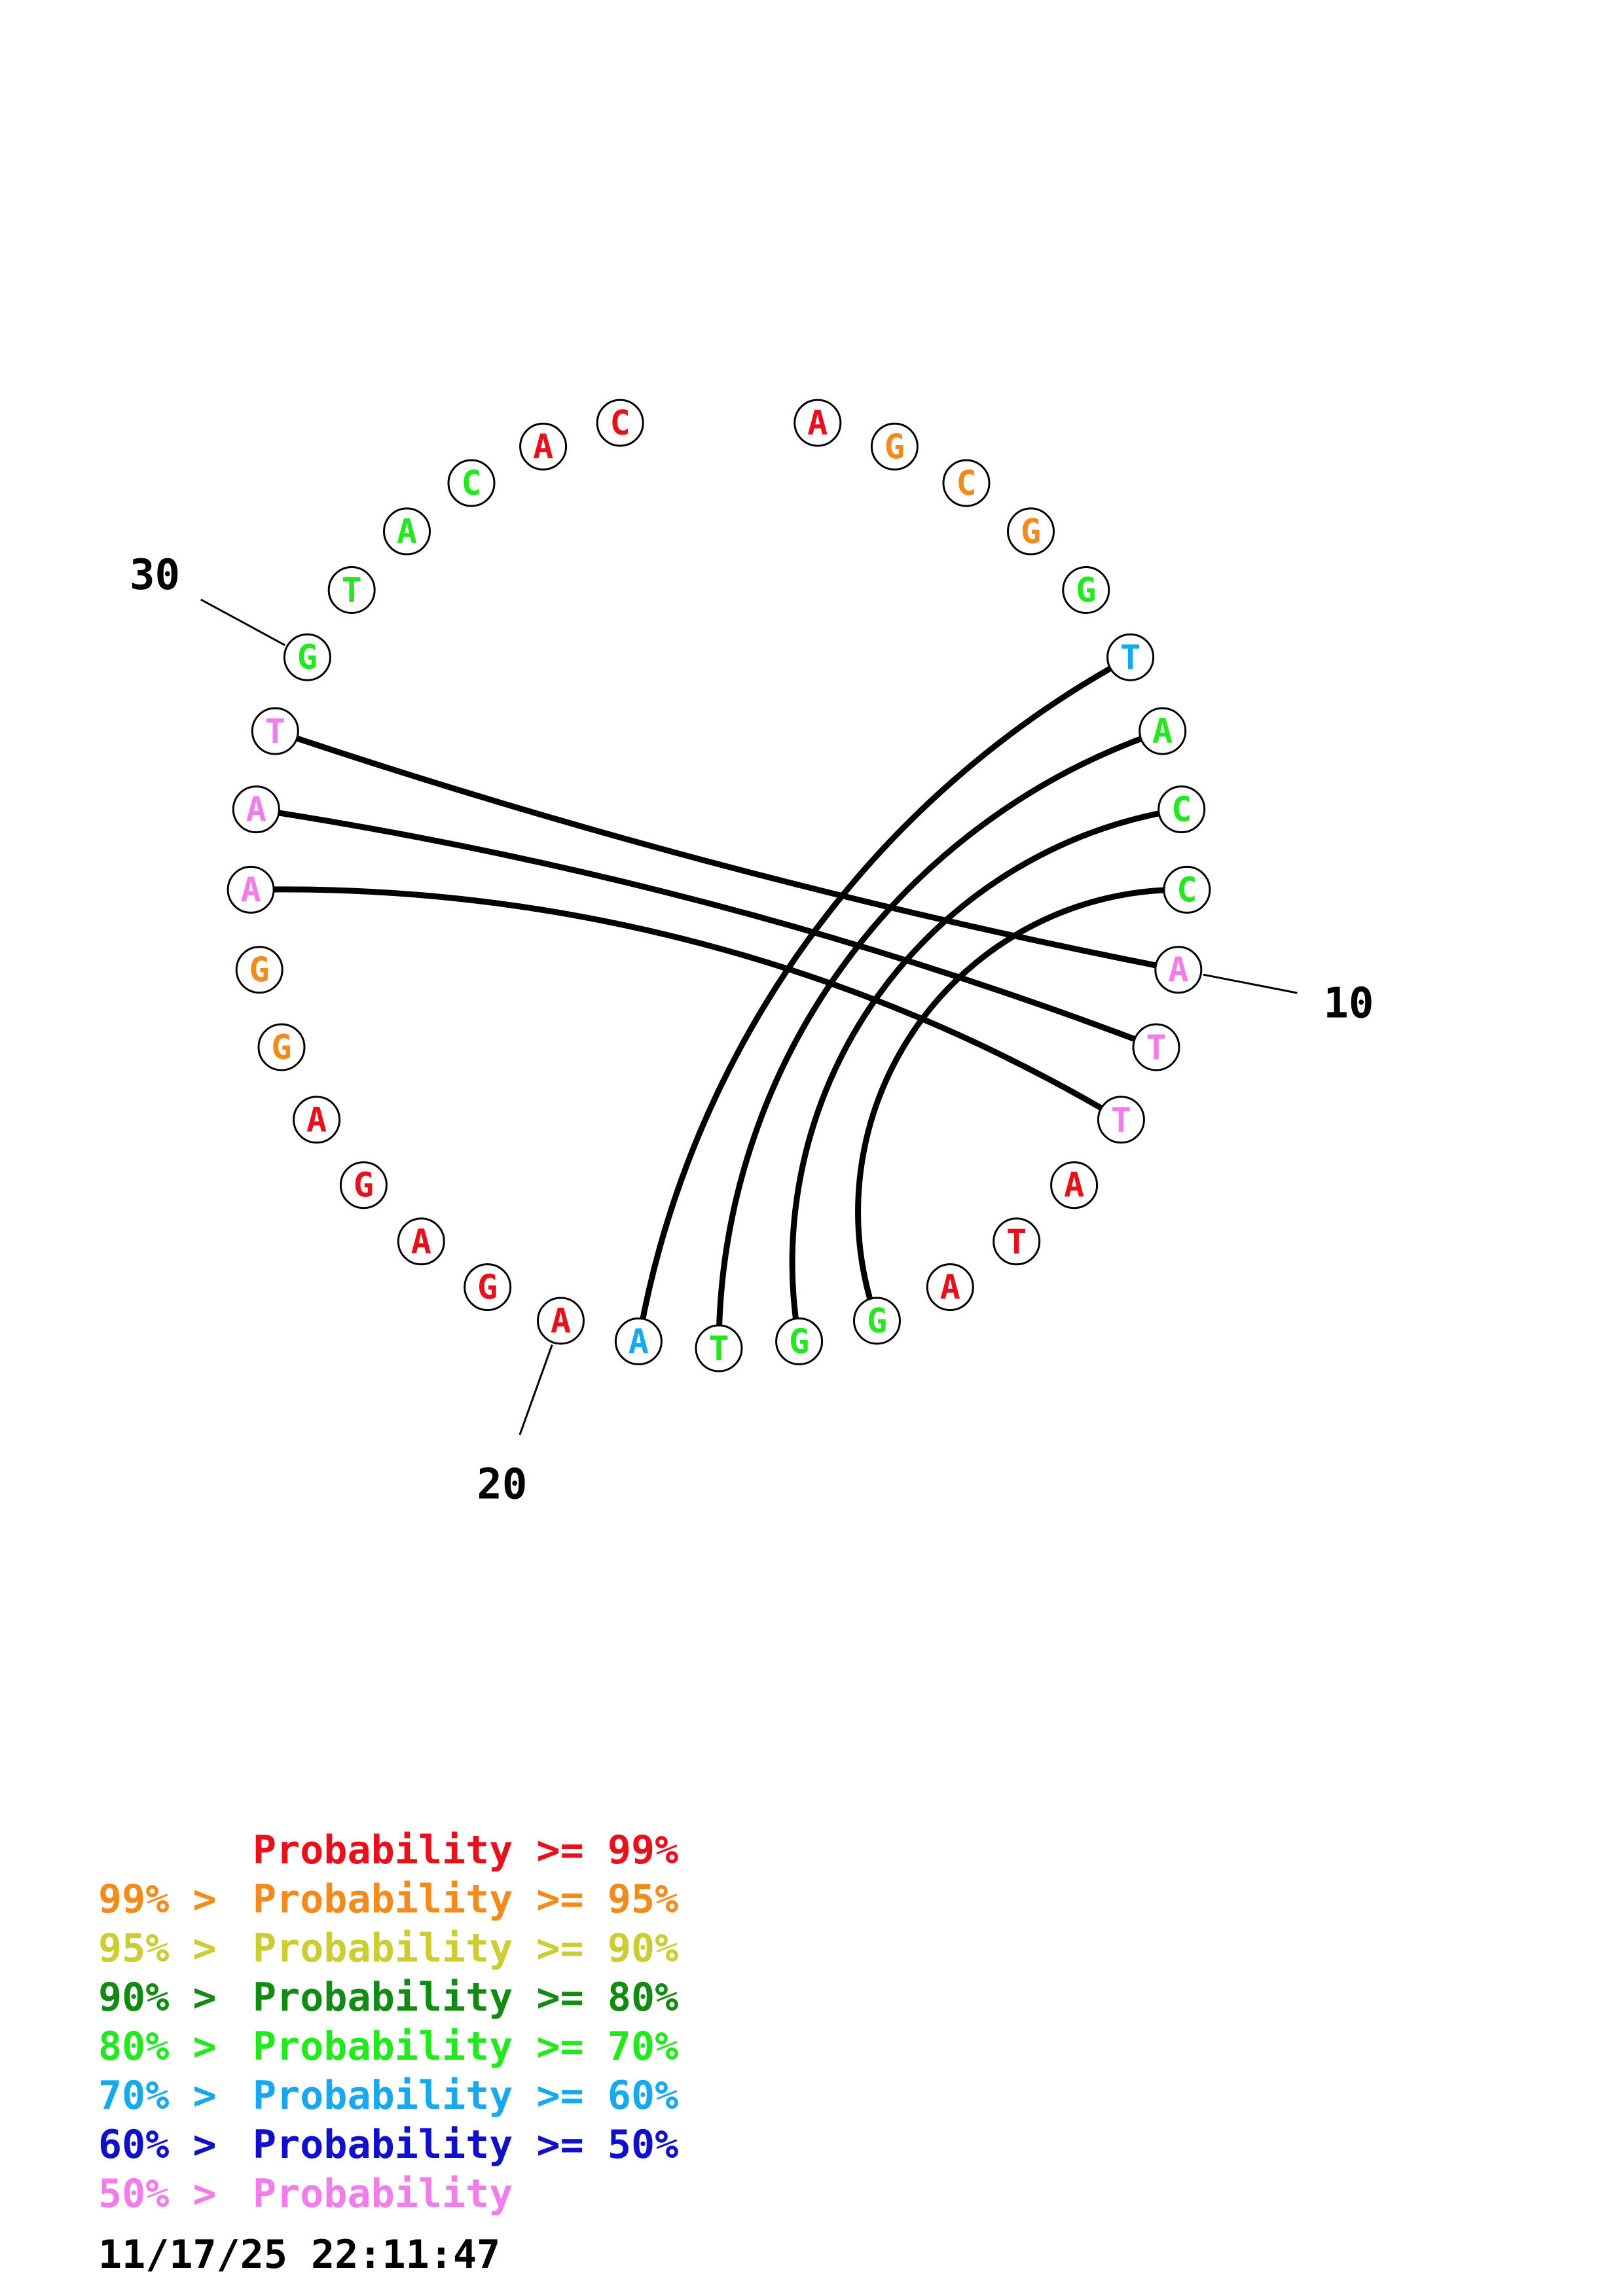  What do you see at coordinates (388, 1948) in the screenshot?
I see `legend-row: 95% > Probability >= 90%` at bounding box center [388, 1948].